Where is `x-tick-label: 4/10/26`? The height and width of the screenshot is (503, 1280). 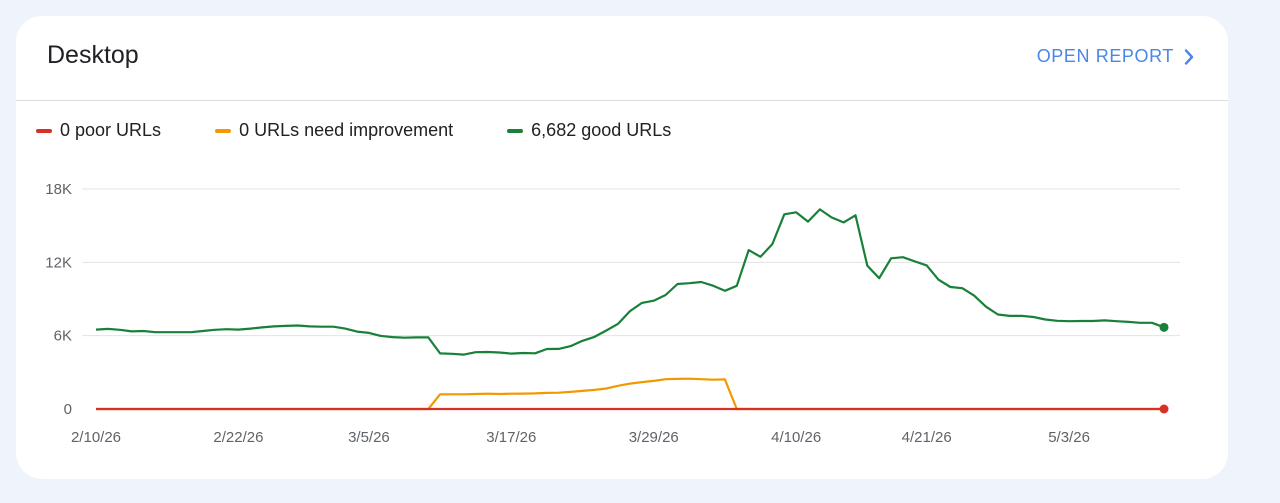
x-tick-label: 4/10/26 is located at coordinates (796, 437).